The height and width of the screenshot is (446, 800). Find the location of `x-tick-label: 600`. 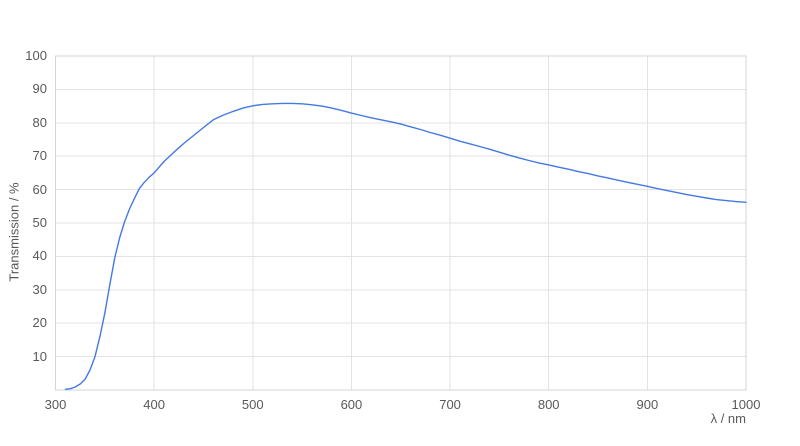

x-tick-label: 600 is located at coordinates (351, 404).